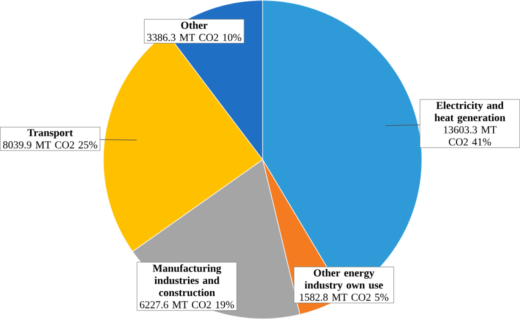  Describe the element at coordinates (344, 297) in the screenshot. I see `data-label: 1582.8 MT CO2 5%` at that location.